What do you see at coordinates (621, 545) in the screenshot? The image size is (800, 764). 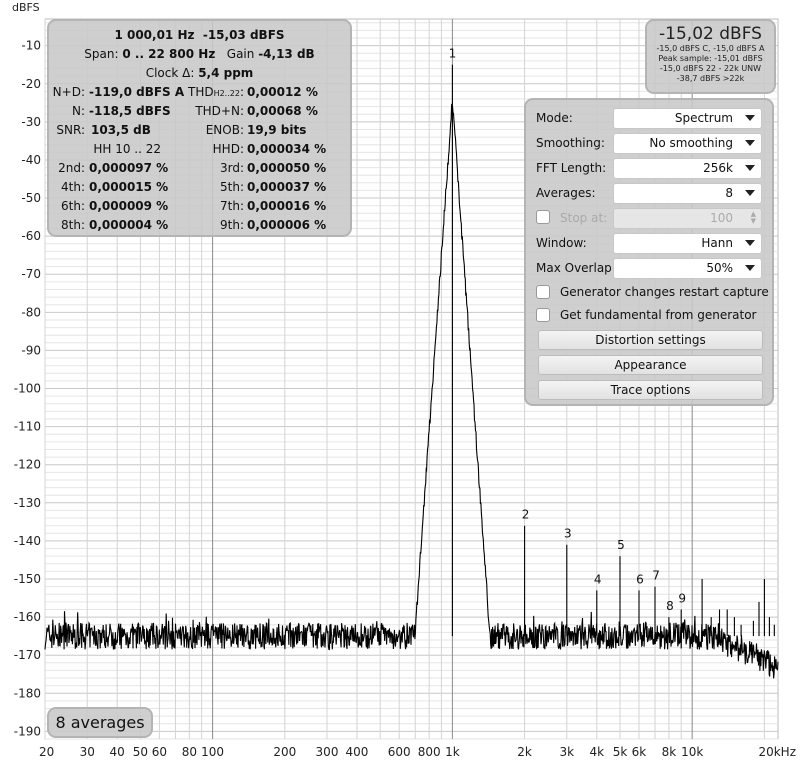 I see `harmonic-label: 5` at bounding box center [621, 545].